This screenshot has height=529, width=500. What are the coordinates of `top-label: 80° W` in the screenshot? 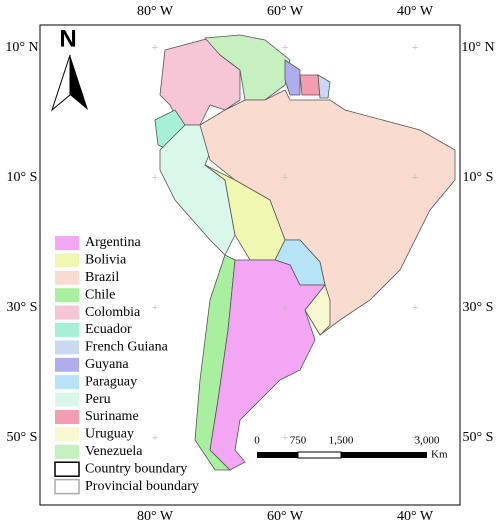 It's located at (155, 11).